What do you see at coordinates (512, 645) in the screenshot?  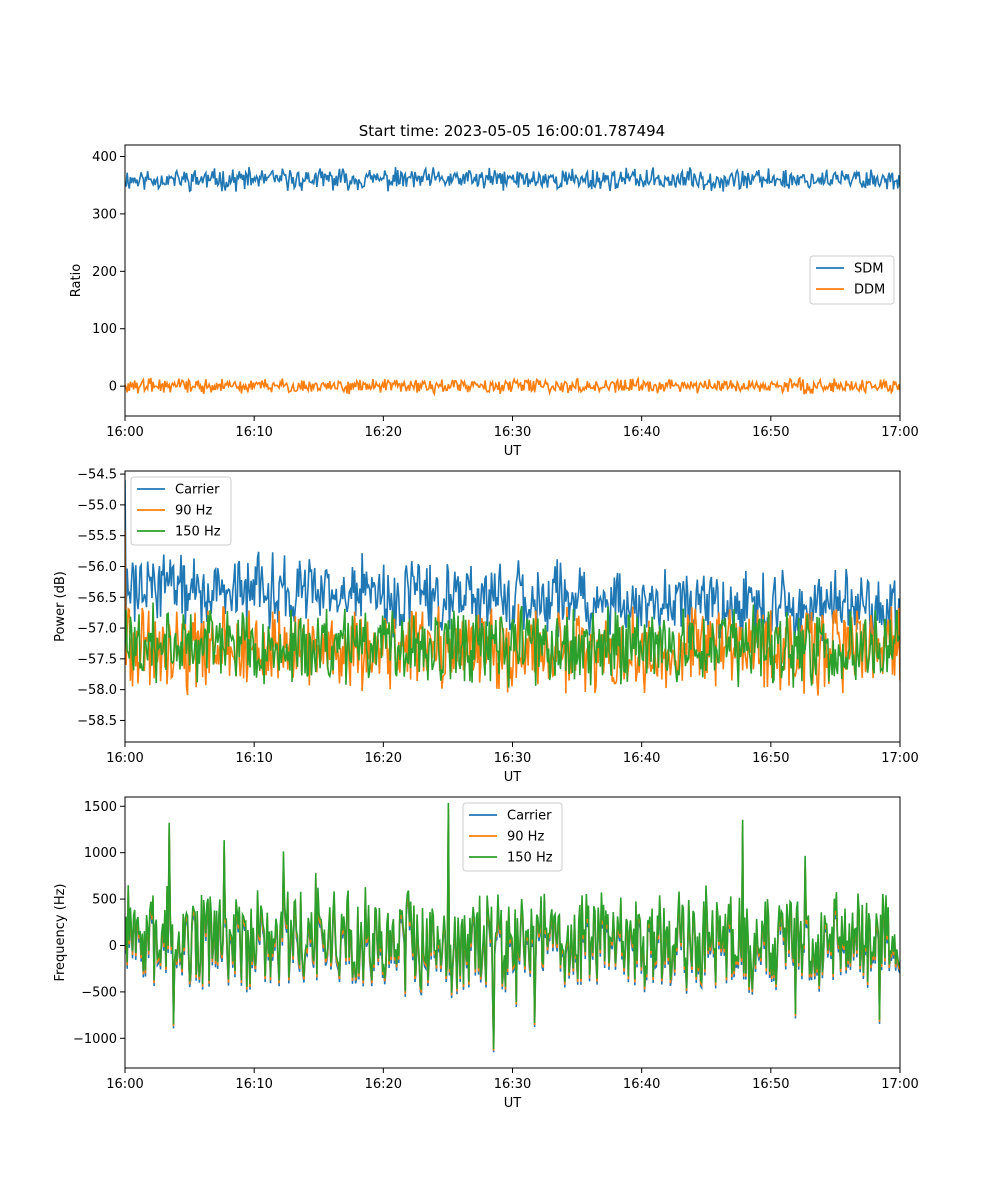 I see `power-series-150-hz` at bounding box center [512, 645].